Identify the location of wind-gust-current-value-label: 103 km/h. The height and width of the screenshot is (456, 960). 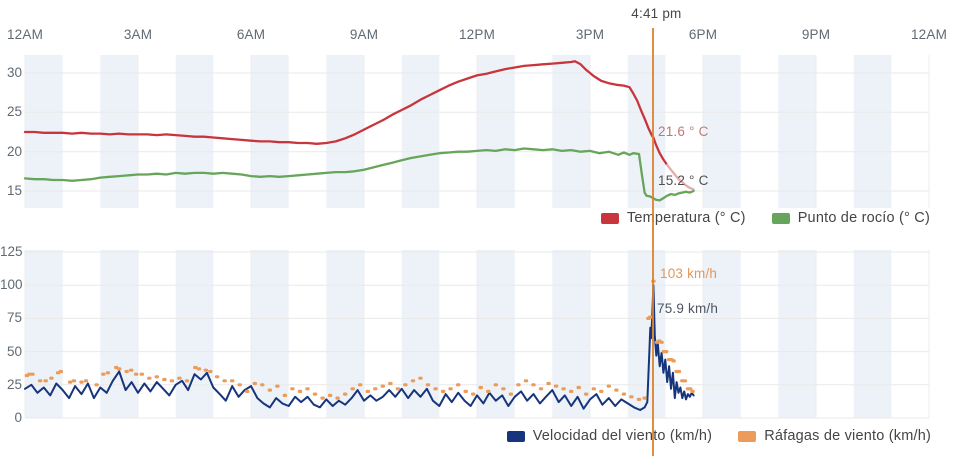
(689, 273).